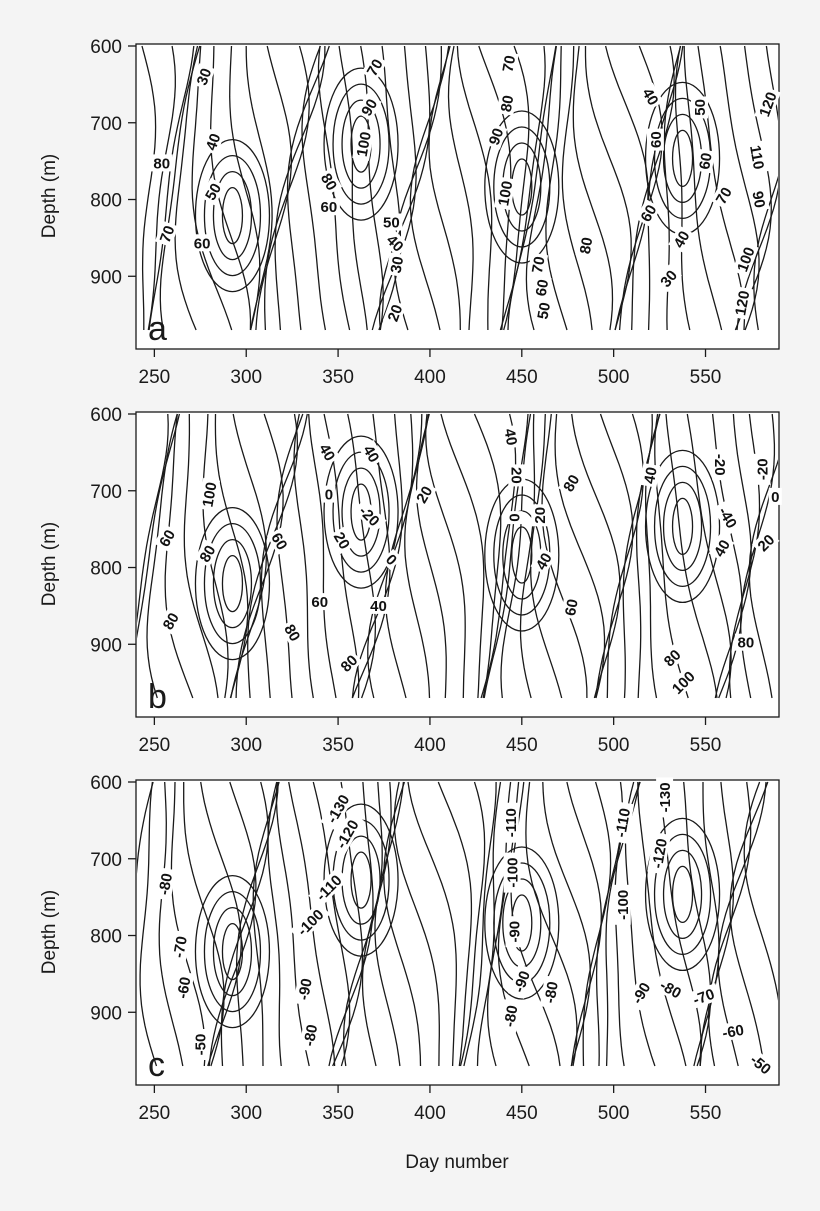 This screenshot has height=1211, width=820. I want to click on contour-label-text: 110, so click(756, 157).